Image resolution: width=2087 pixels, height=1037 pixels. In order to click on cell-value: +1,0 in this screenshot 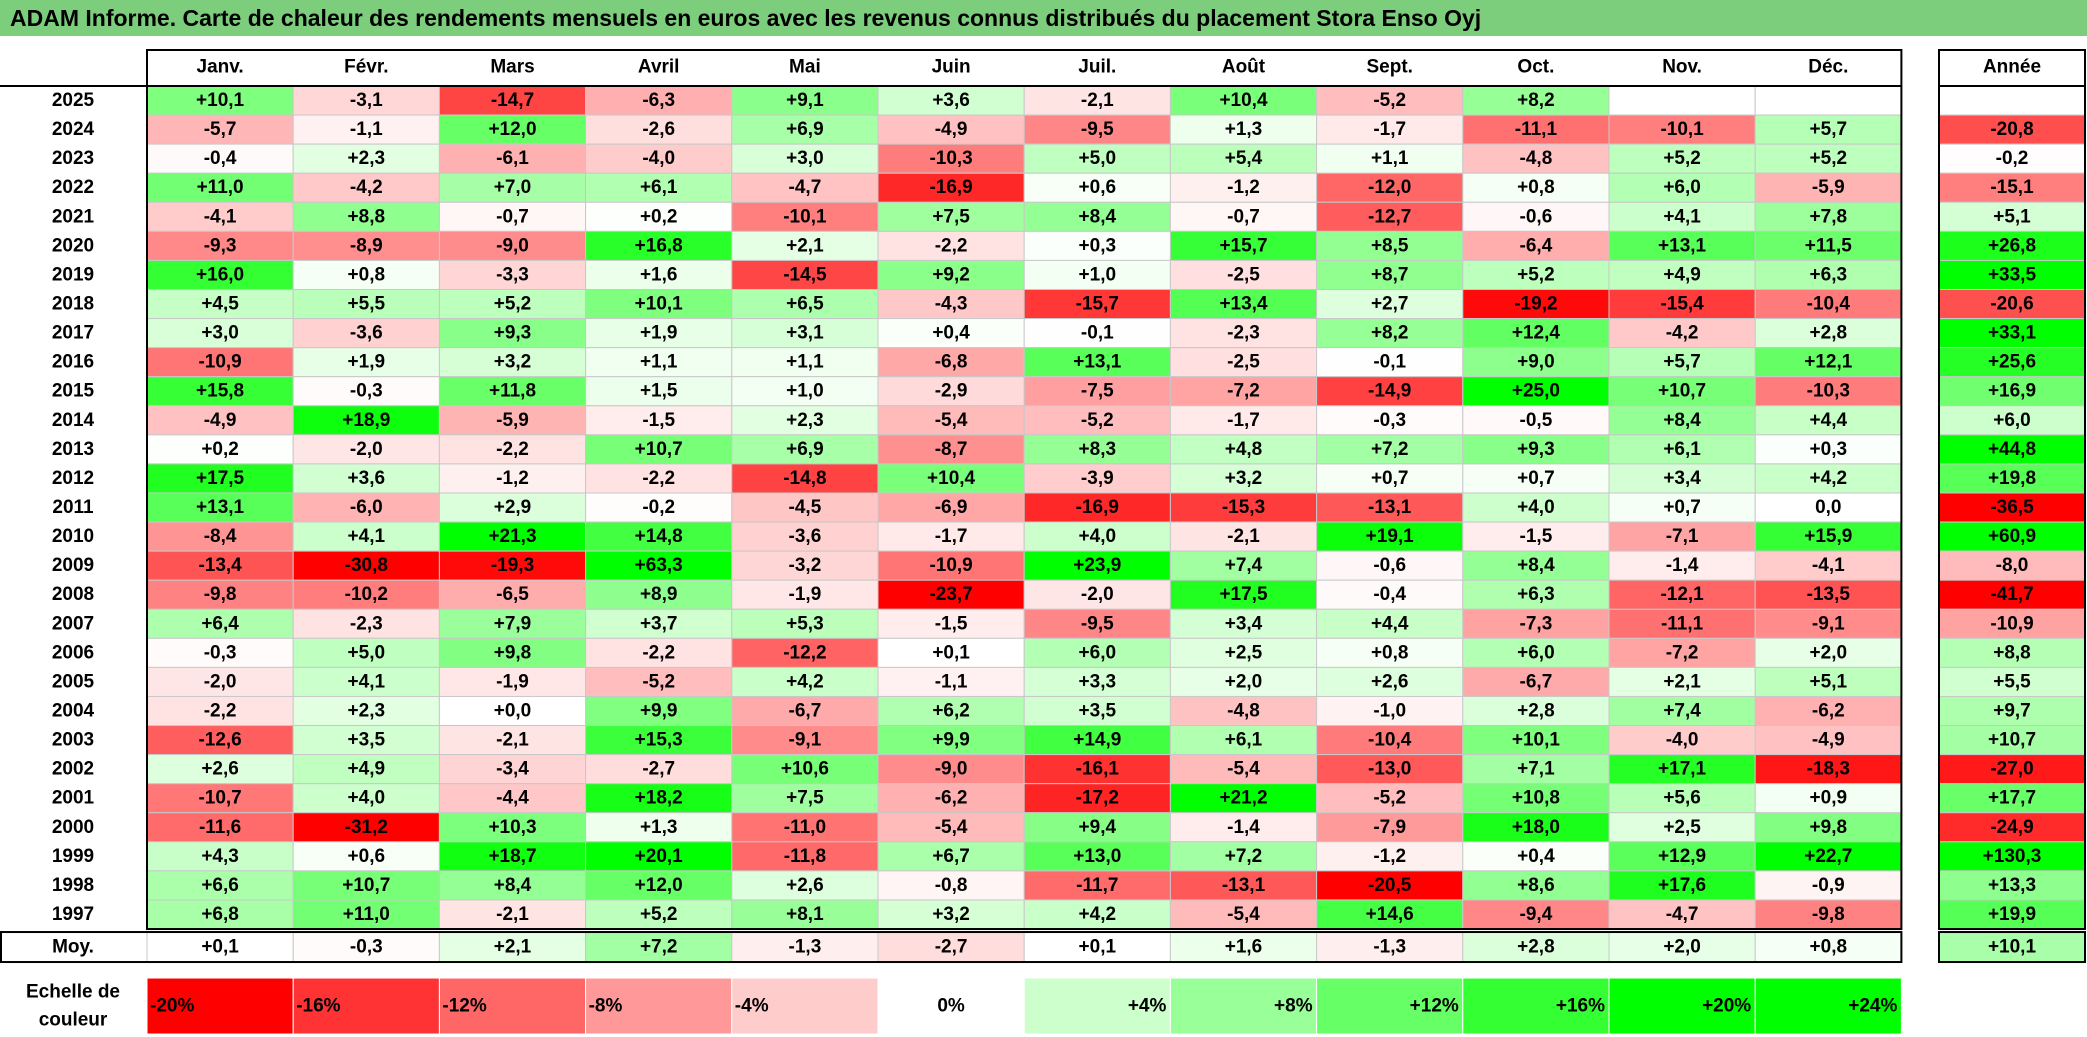, I will do `click(805, 391)`.